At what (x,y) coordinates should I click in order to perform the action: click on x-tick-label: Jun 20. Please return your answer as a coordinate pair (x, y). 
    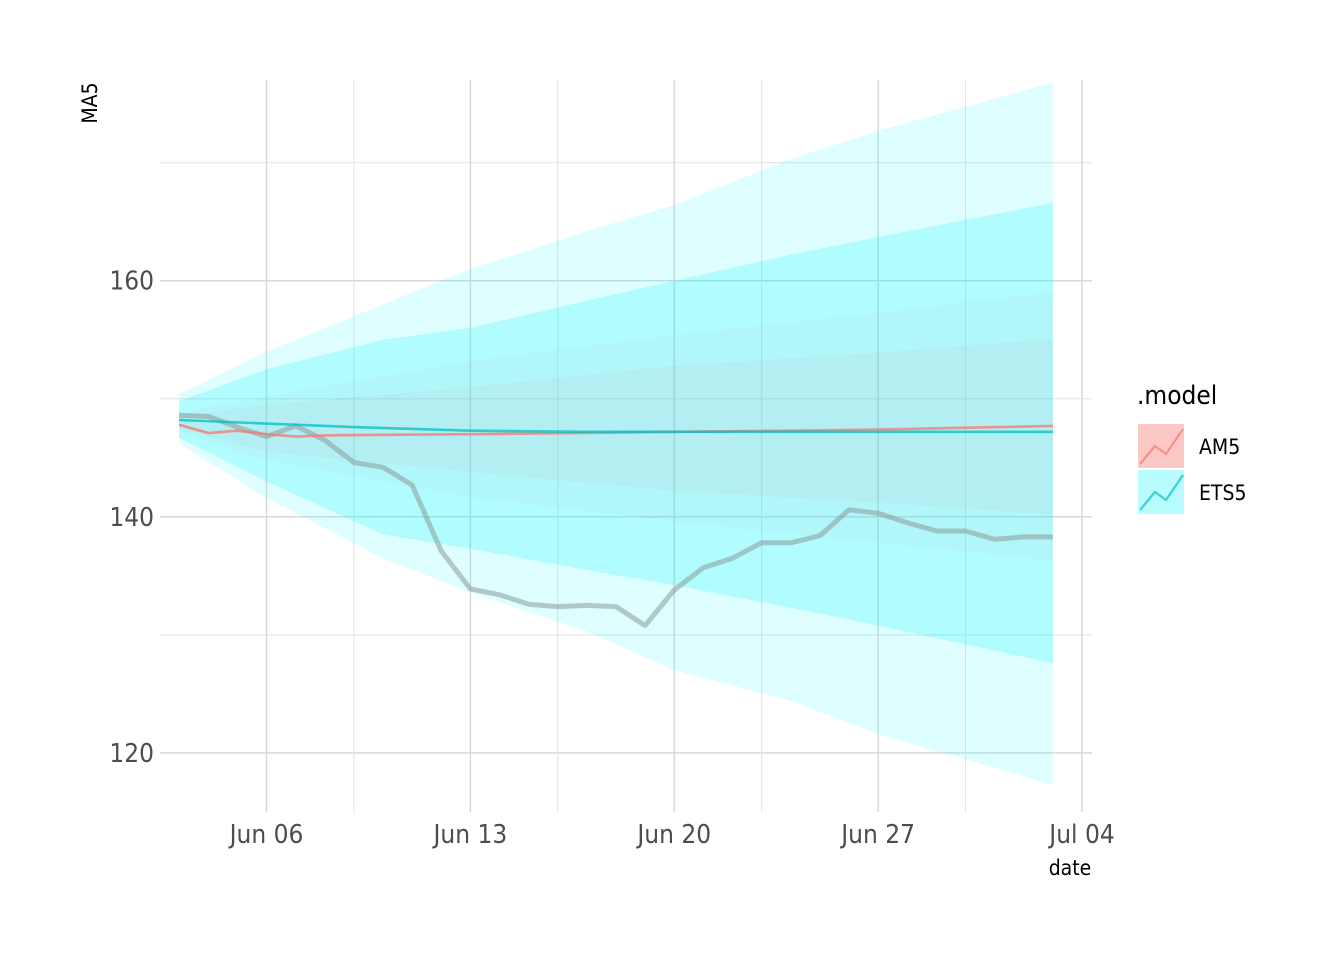
    Looking at the image, I should click on (673, 835).